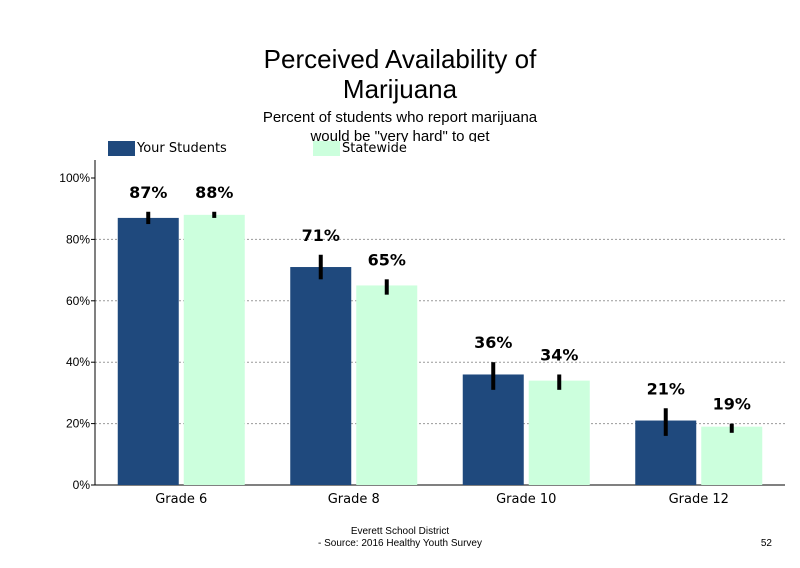 The image size is (800, 568). Describe the element at coordinates (181, 499) in the screenshot. I see `x-tick-label: Grade 6` at that location.